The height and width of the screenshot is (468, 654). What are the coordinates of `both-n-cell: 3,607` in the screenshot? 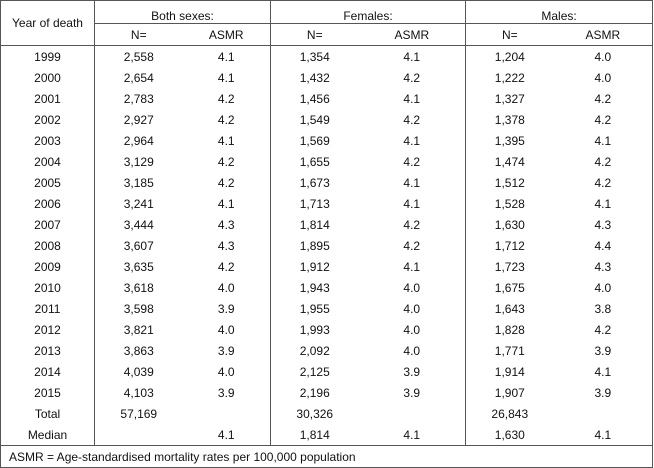 It's located at (138, 245).